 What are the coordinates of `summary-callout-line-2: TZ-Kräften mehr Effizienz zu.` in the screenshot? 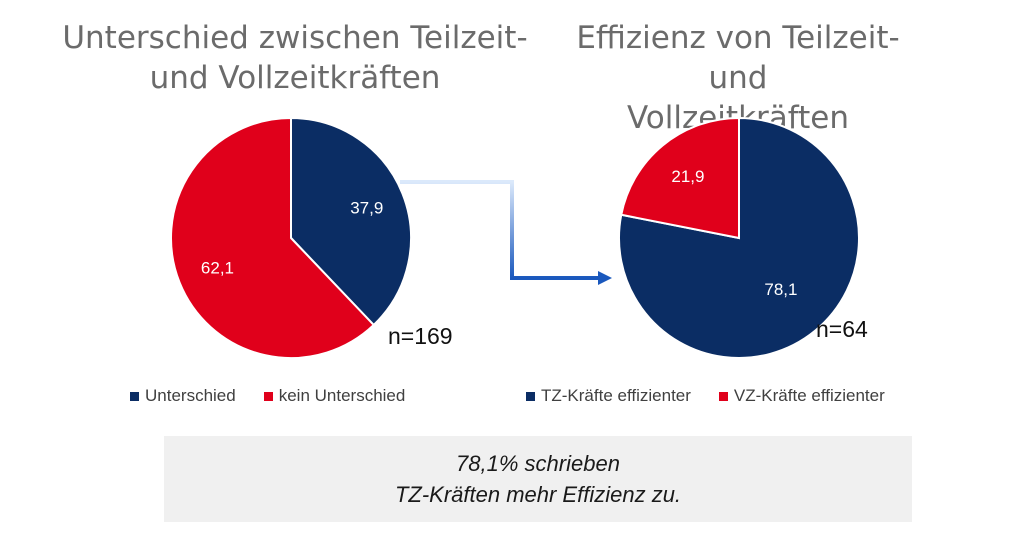 It's located at (538, 494).